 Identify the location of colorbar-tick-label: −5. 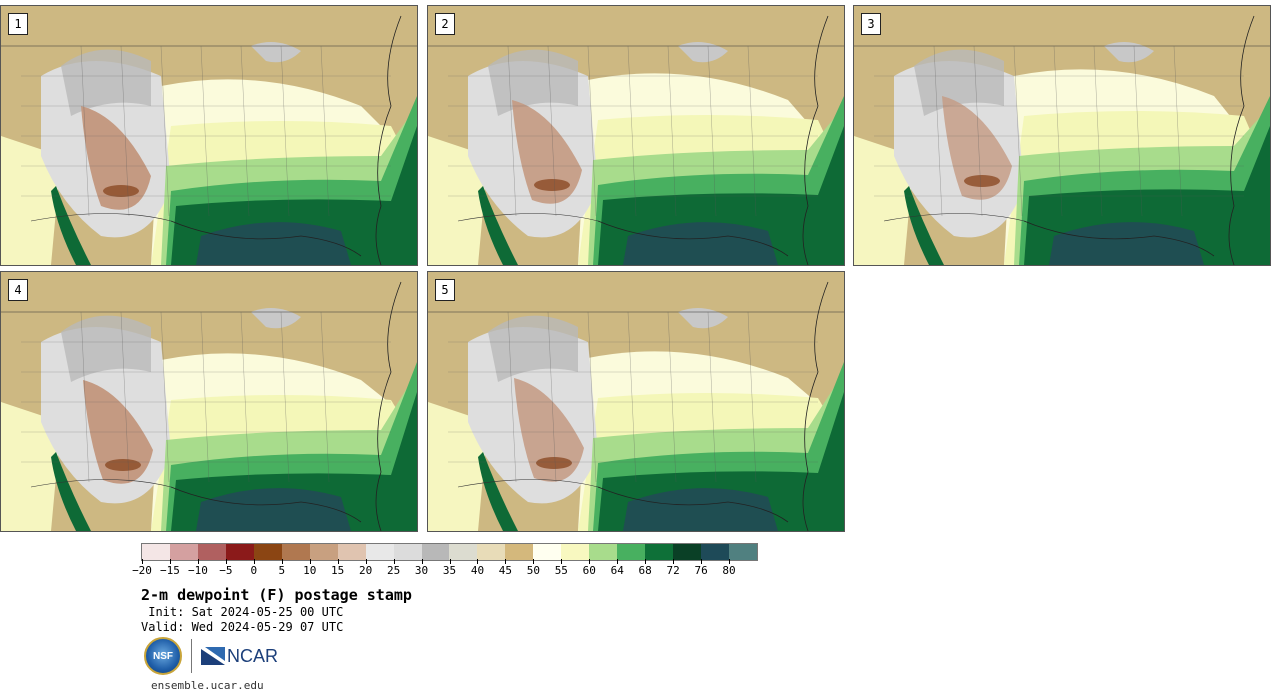
(226, 570).